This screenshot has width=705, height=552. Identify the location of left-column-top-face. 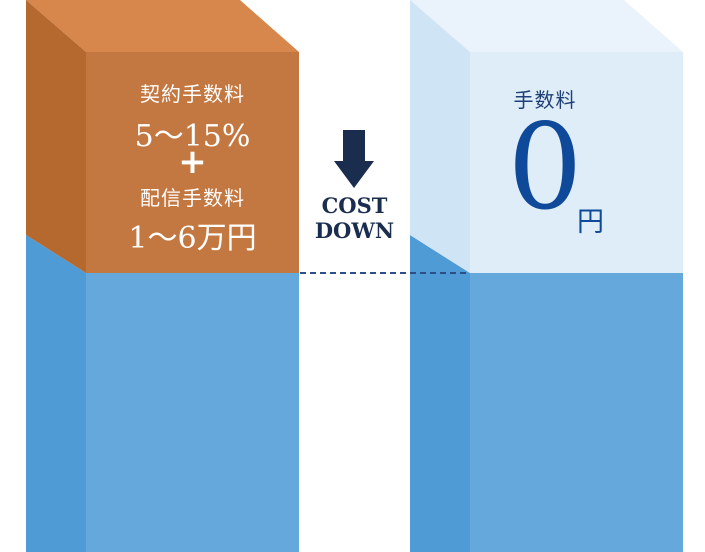
(162, 26).